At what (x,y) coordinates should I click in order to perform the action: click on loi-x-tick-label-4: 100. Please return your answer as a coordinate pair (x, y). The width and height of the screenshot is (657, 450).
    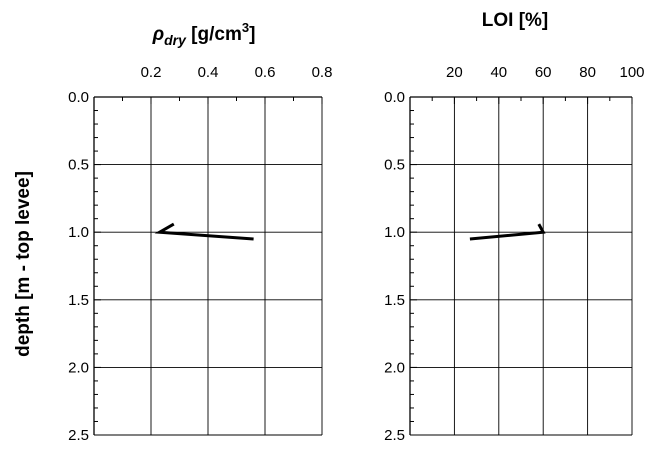
    Looking at the image, I should click on (631, 72).